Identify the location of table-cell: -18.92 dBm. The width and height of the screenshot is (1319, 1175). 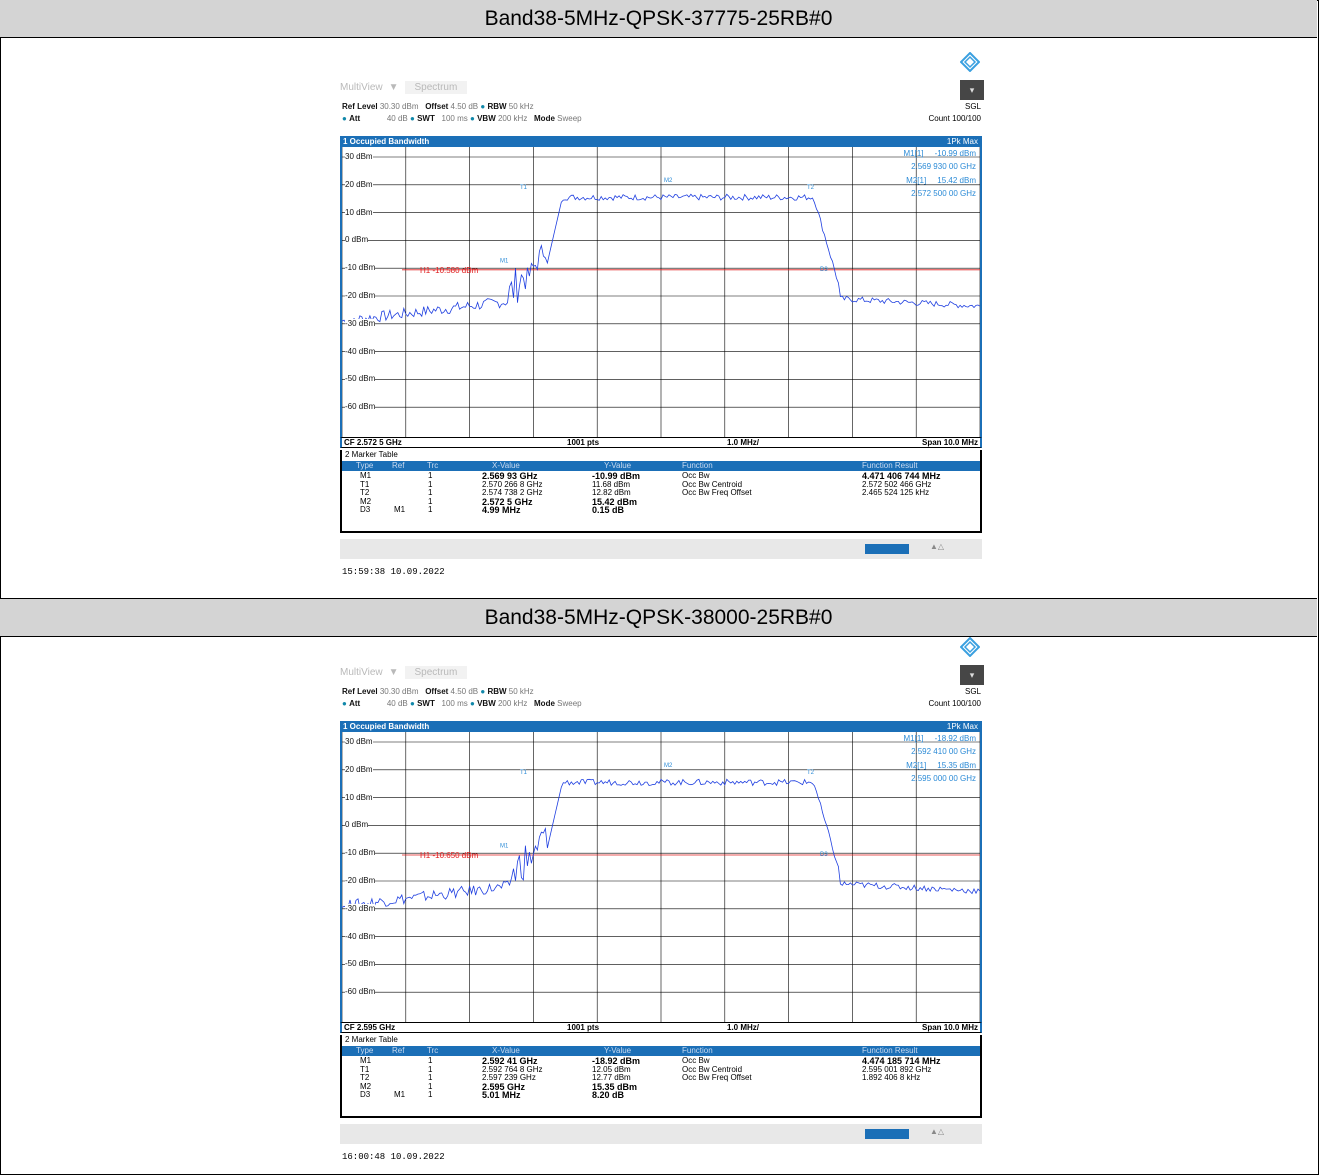
(616, 1061).